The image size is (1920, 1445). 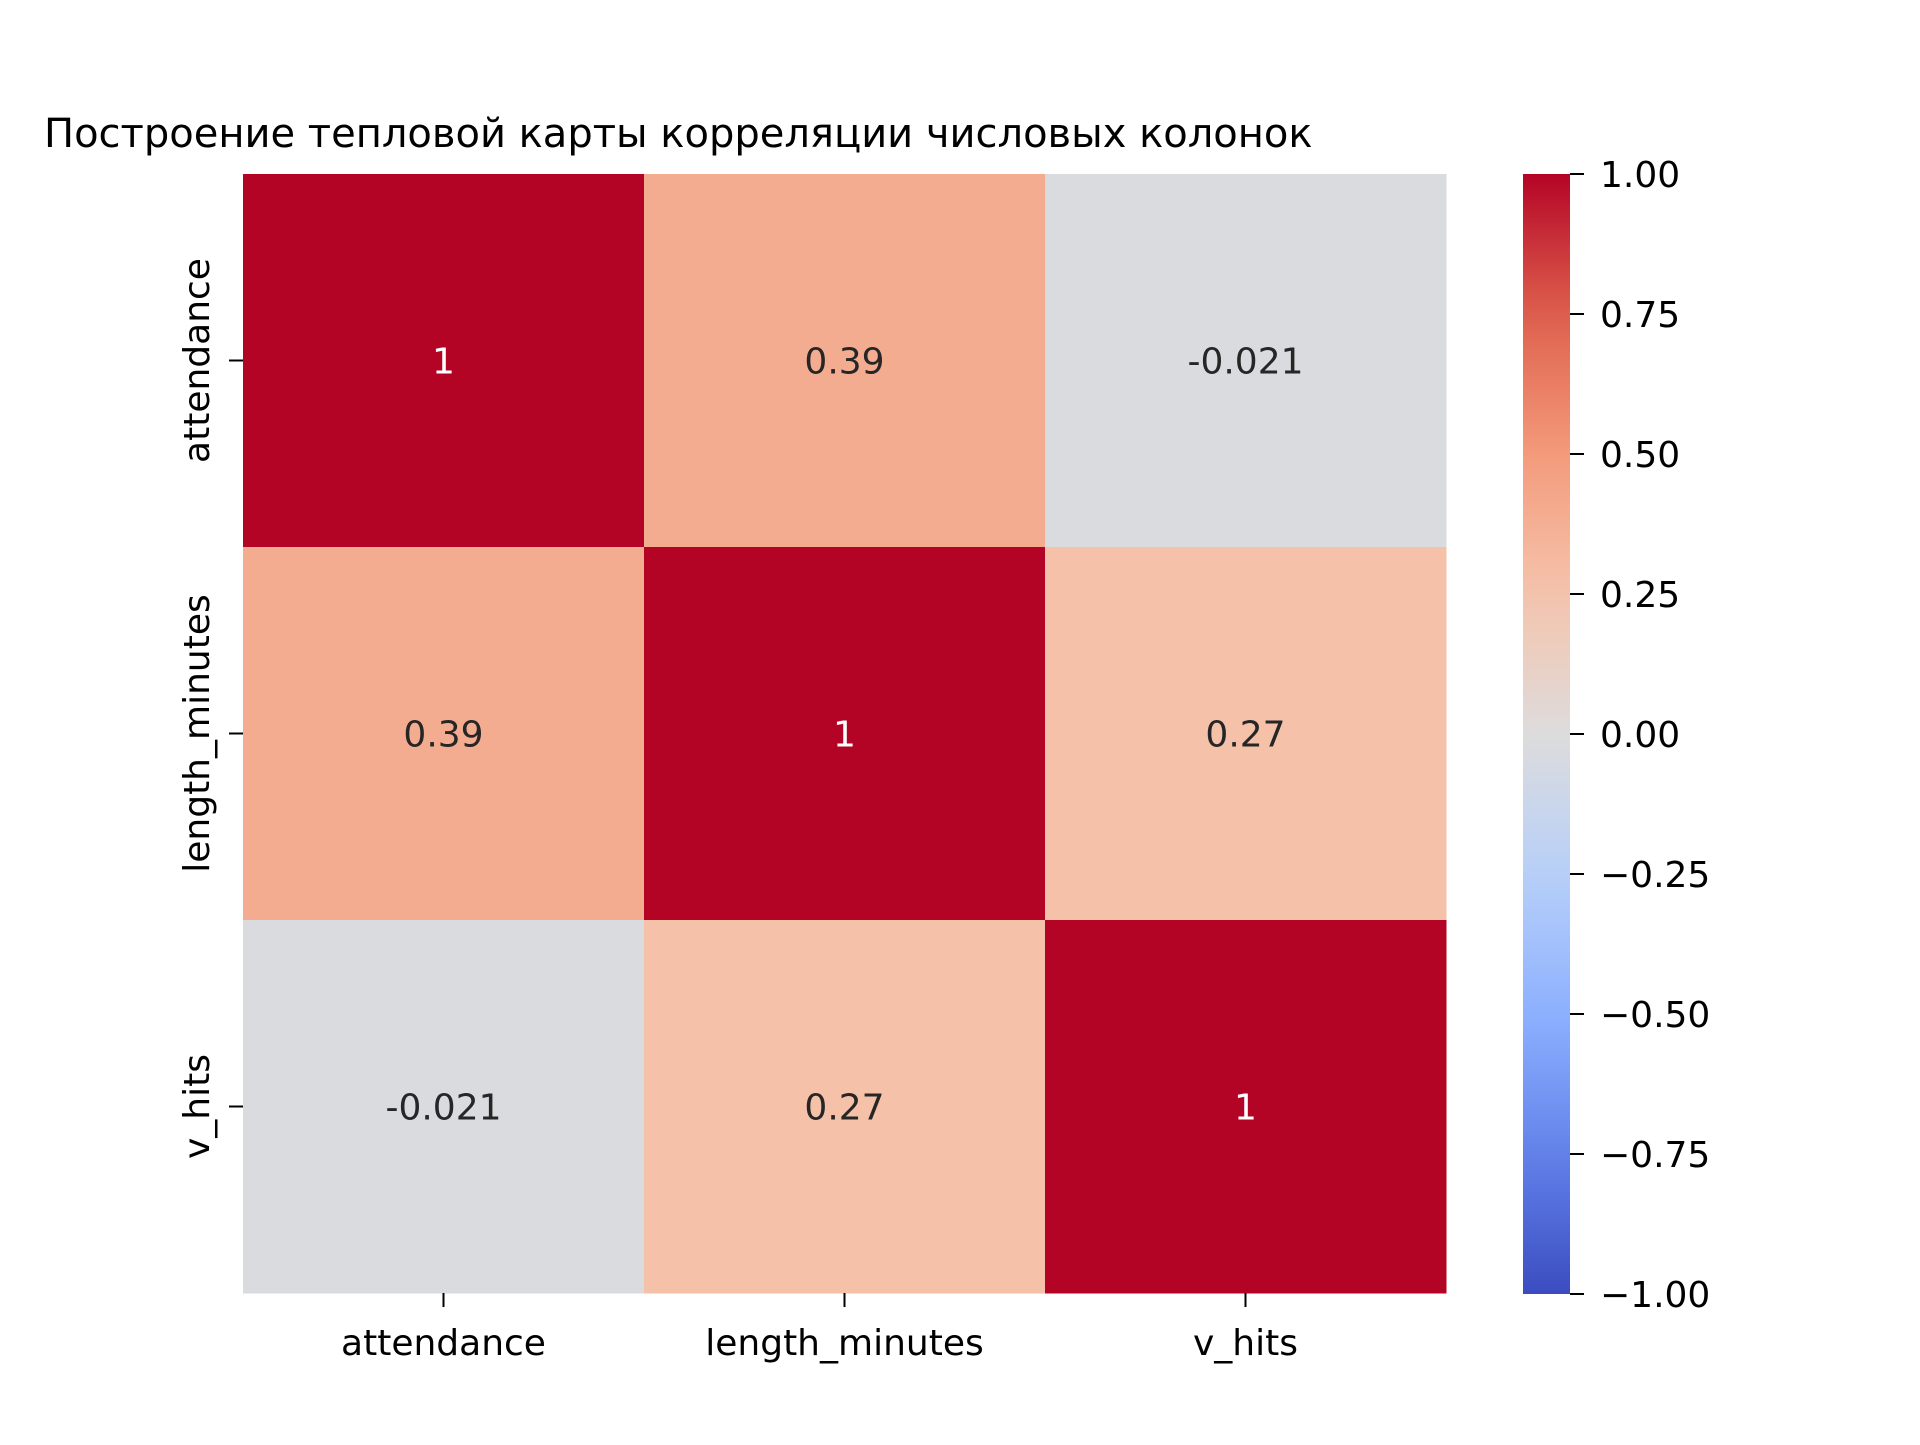 I want to click on colorbar-tick-label: 0.25, so click(x=1640, y=595).